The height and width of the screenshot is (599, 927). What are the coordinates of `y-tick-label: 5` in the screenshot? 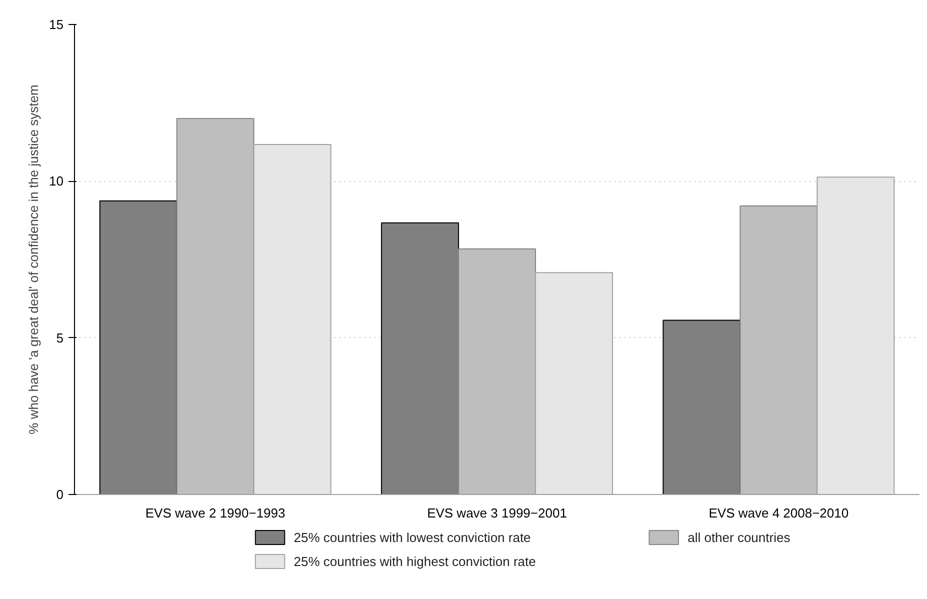 It's located at (60, 338).